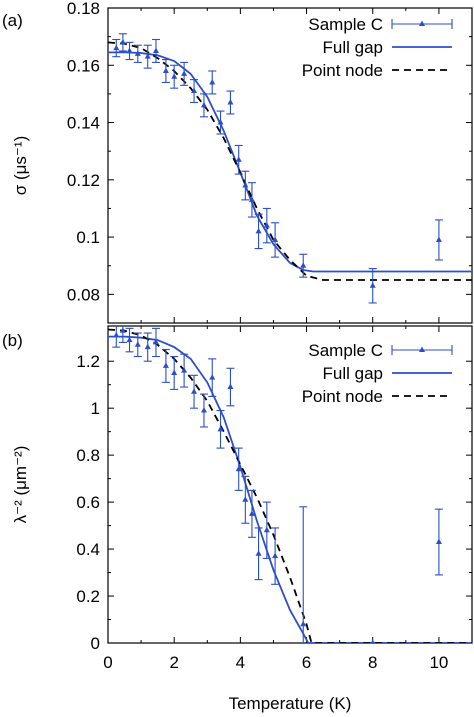 The width and height of the screenshot is (474, 717). I want to click on y-tick-label: 0.14, so click(83, 123).